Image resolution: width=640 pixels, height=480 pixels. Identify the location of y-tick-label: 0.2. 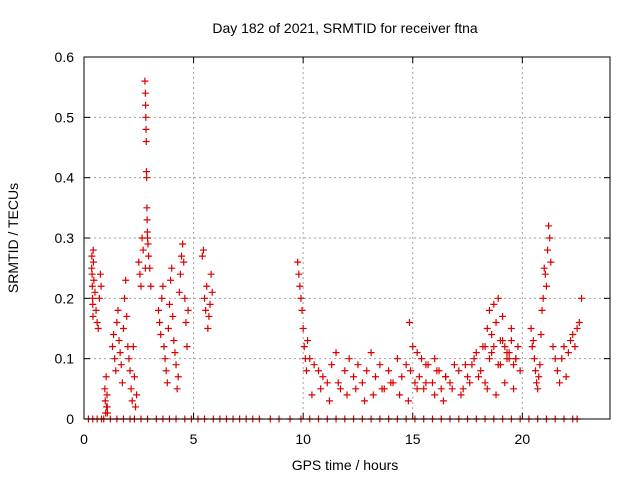
(65, 298).